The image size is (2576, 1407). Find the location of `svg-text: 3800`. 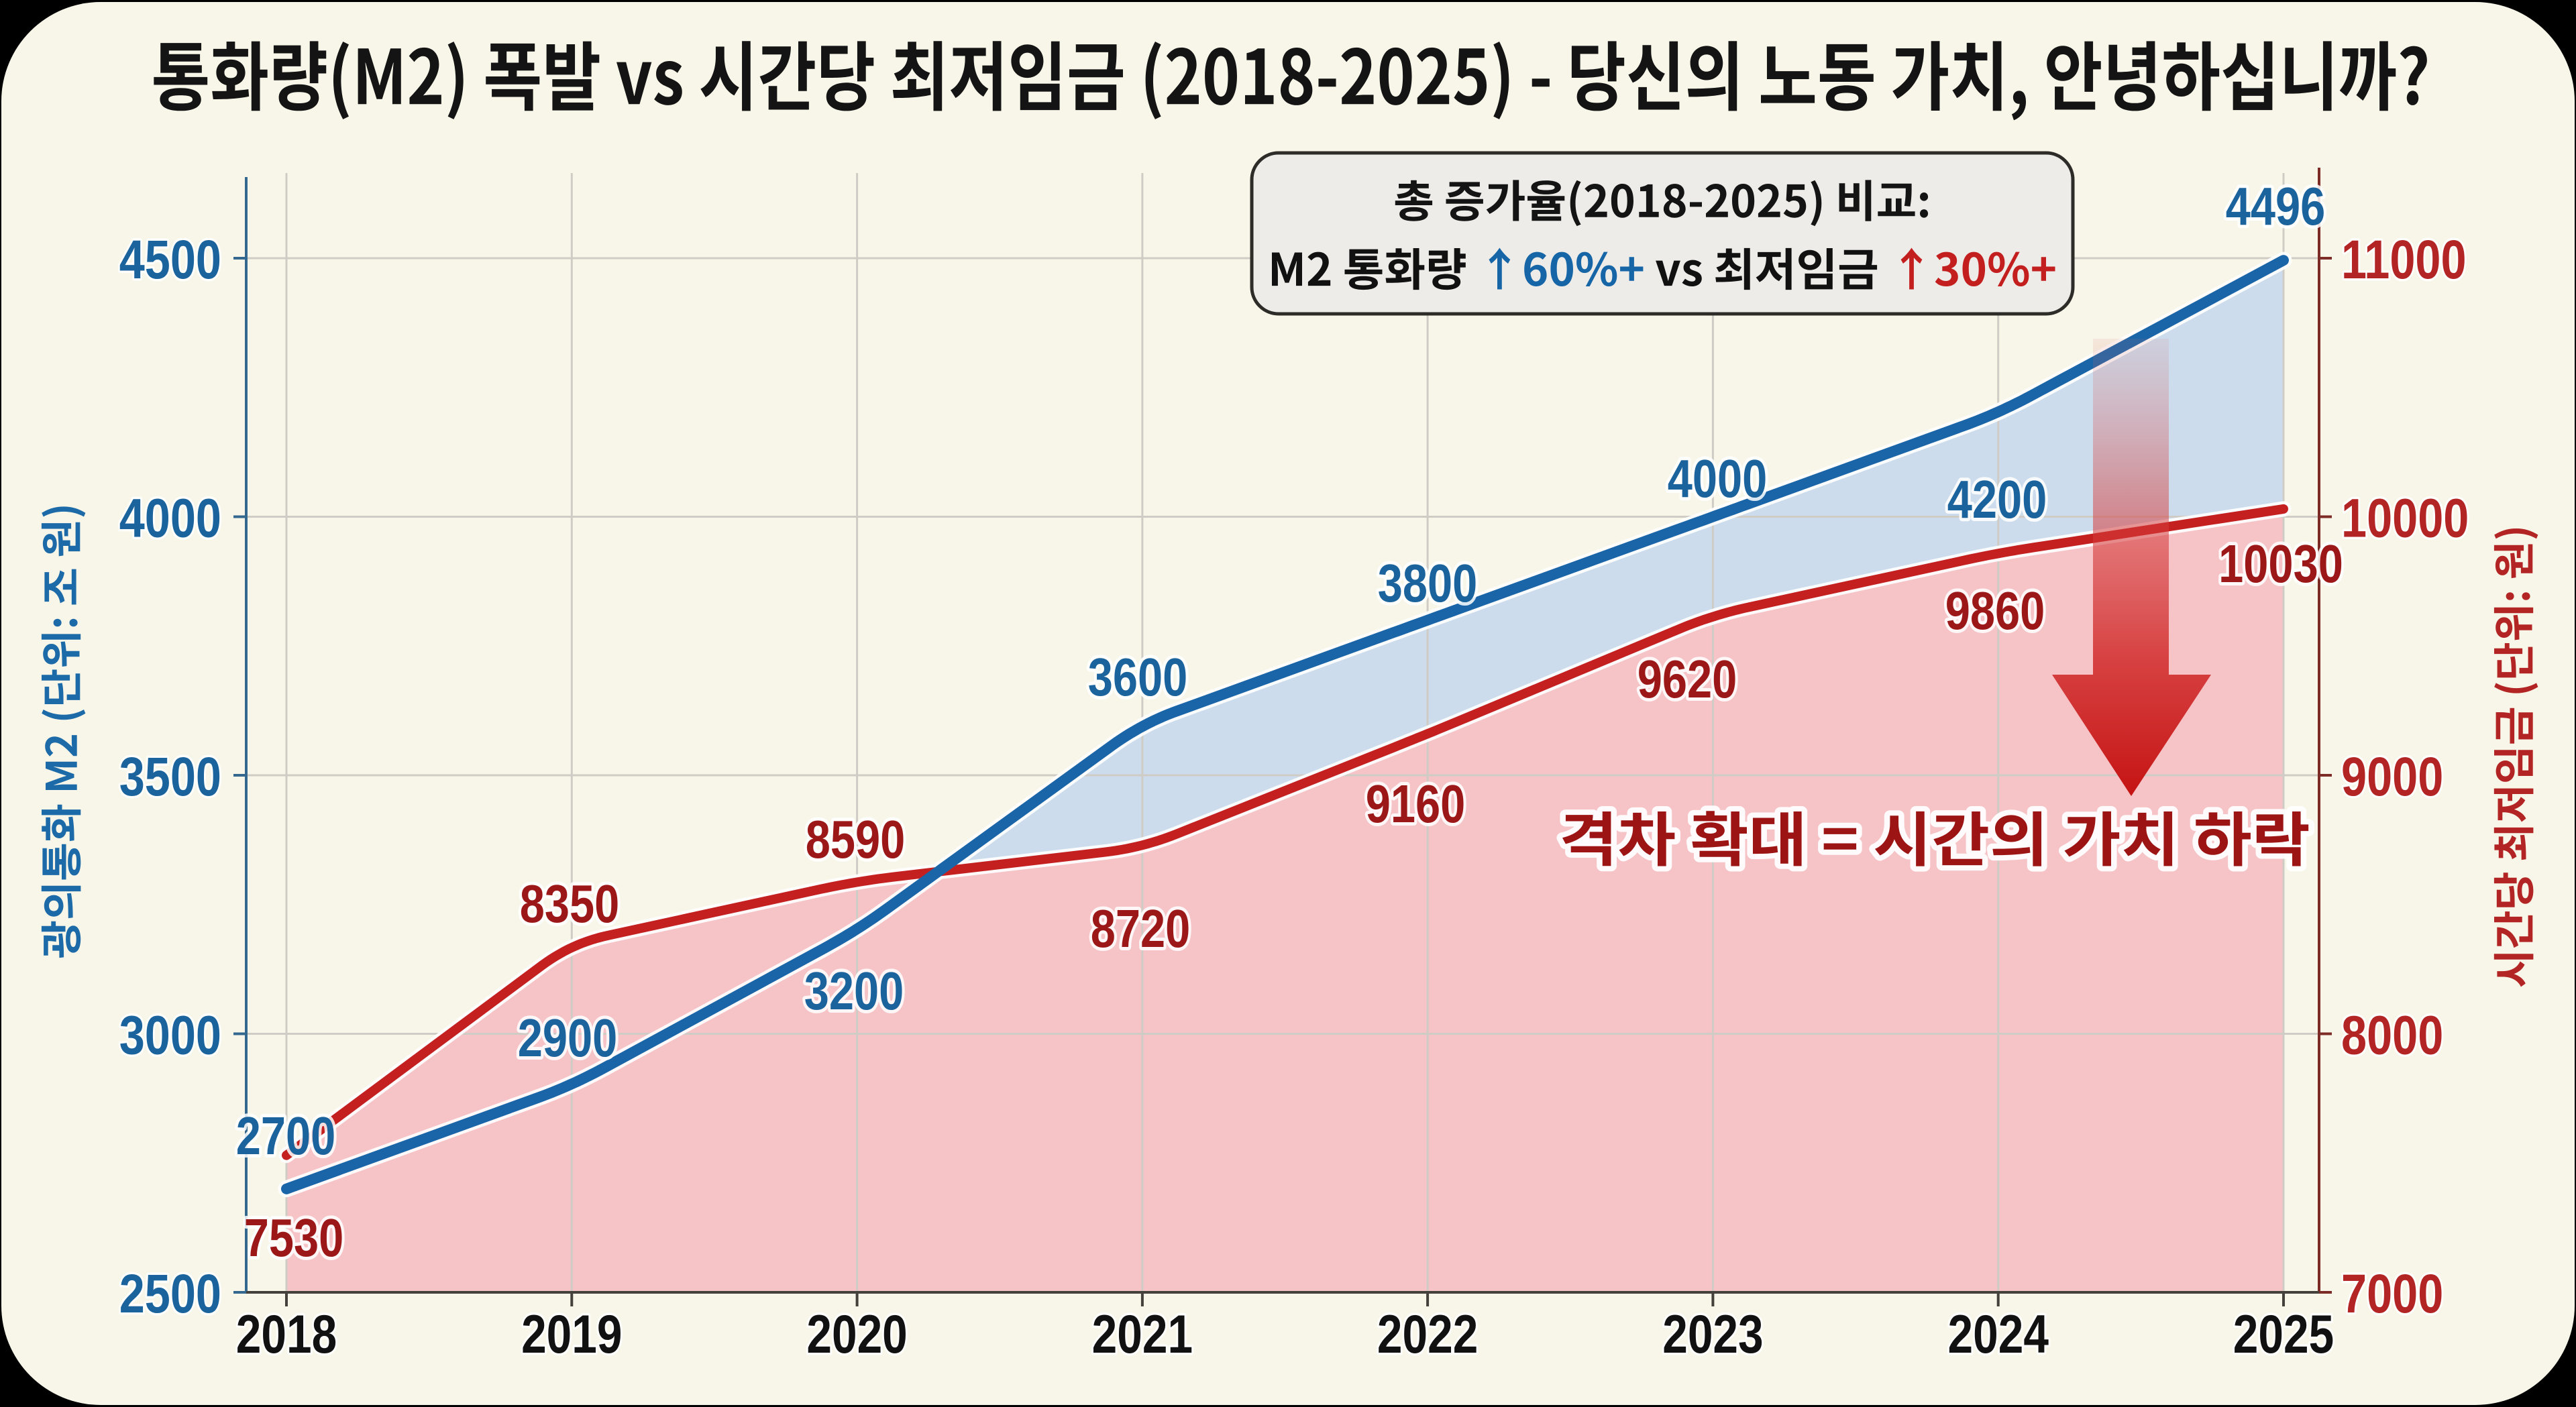

svg-text: 3800 is located at coordinates (1428, 583).